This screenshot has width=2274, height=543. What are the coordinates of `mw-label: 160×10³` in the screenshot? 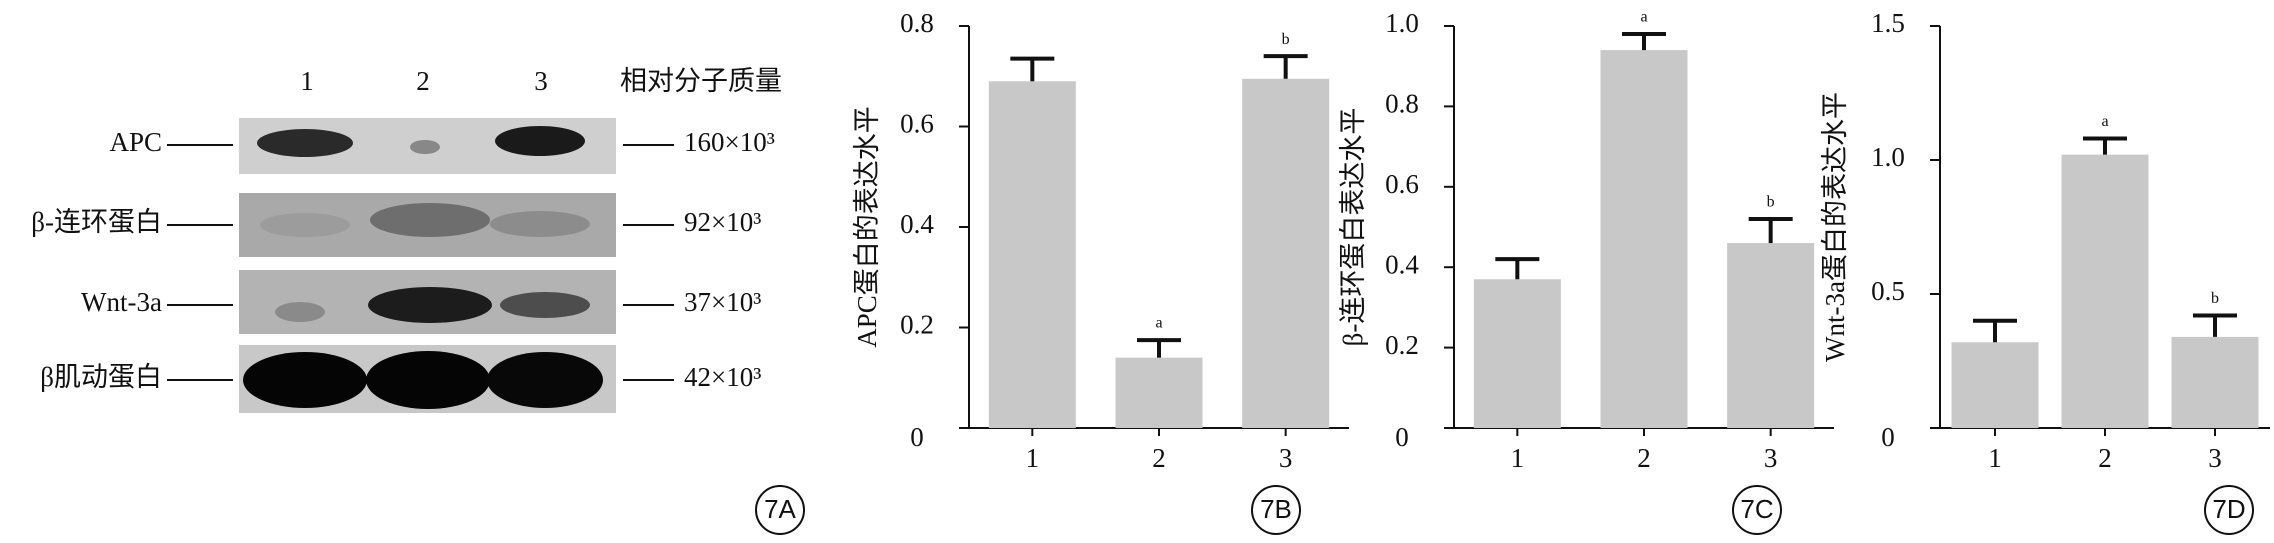 It's located at (729, 142).